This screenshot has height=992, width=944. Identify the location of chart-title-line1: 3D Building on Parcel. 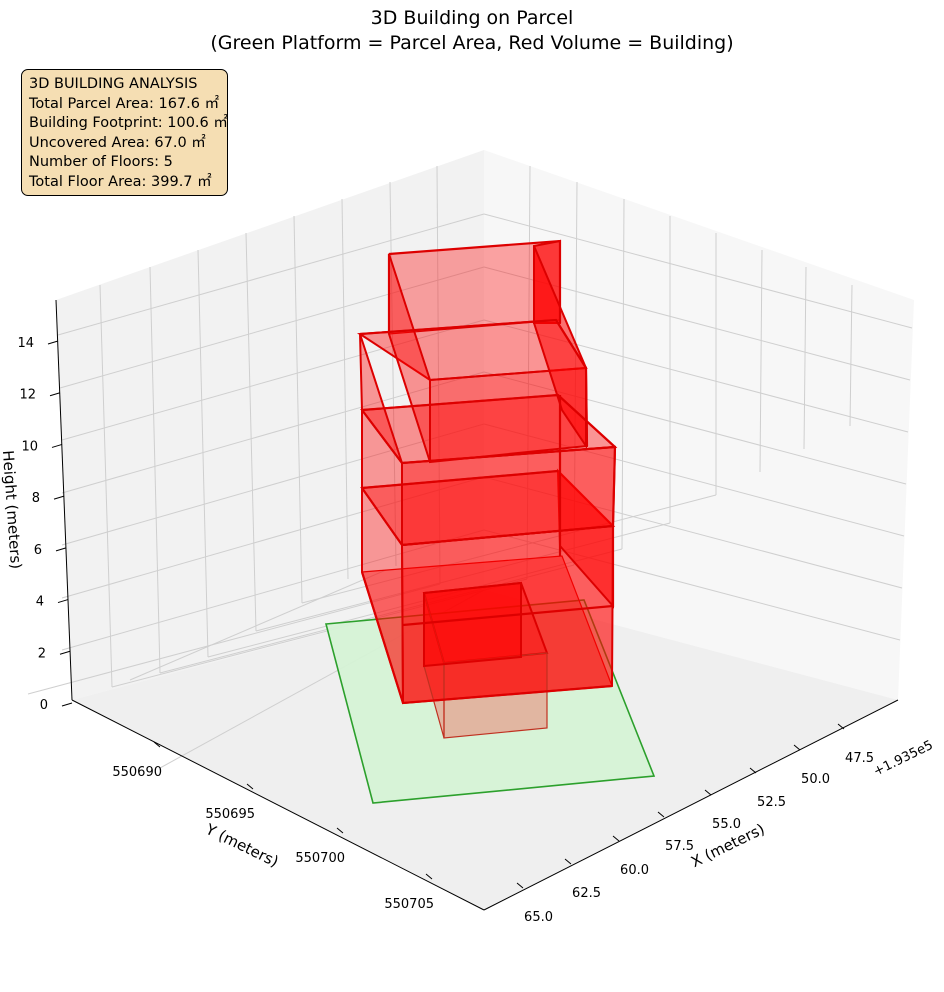
(472, 18).